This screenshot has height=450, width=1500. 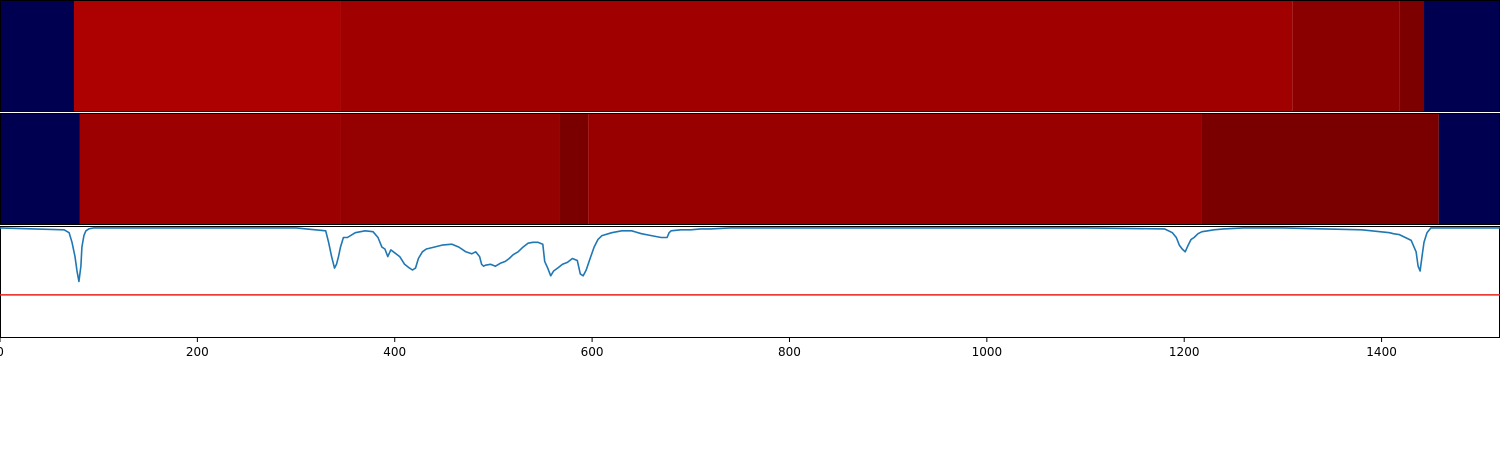 I want to click on x-tick-label-1000: 1000, so click(x=987, y=352).